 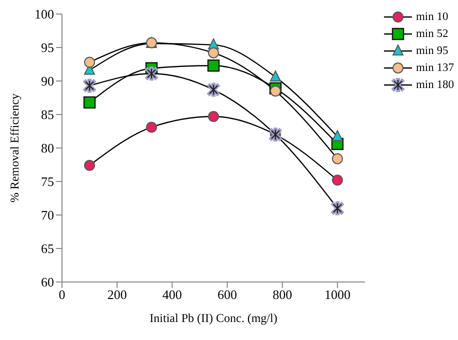 I want to click on y-tick-label: 90, so click(x=47, y=81).